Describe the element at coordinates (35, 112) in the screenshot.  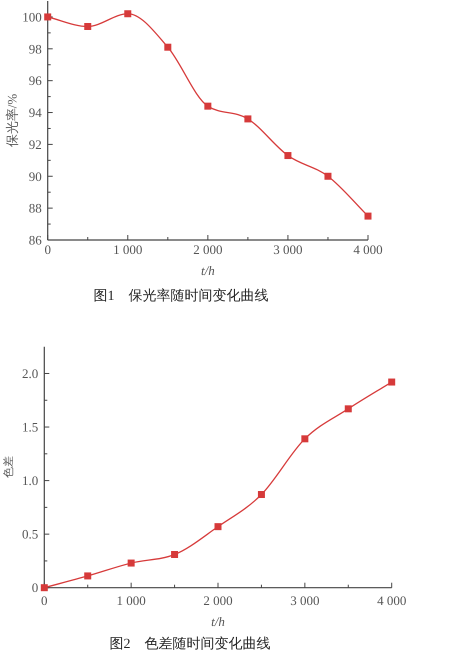
I see `y-tick-label: 94` at that location.